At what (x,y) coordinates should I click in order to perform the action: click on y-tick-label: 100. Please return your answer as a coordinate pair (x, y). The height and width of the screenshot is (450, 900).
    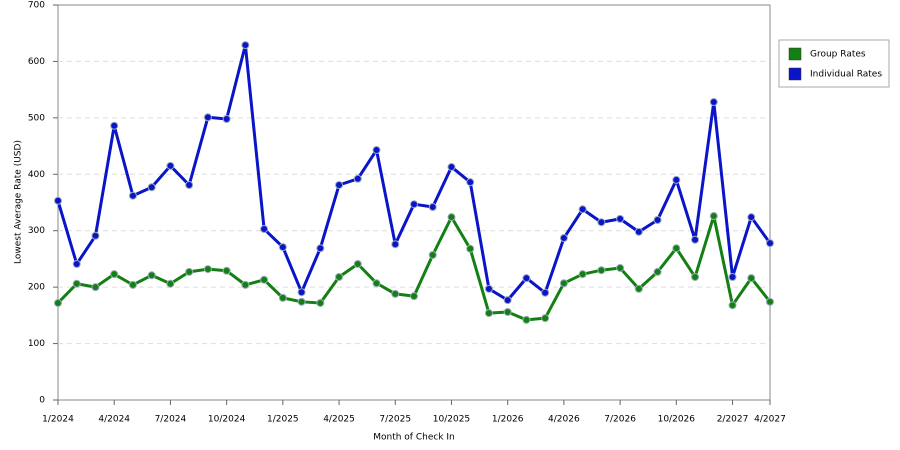
    Looking at the image, I should click on (36, 344).